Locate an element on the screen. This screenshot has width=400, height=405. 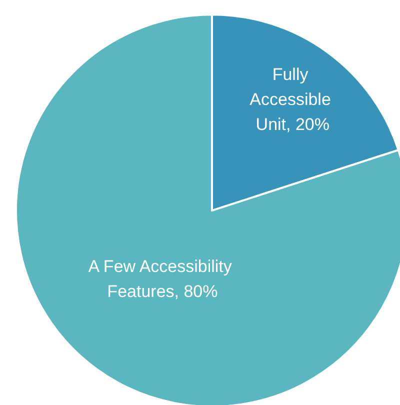
slice-label: A Few Accessibility Features, 80% is located at coordinates (162, 278).